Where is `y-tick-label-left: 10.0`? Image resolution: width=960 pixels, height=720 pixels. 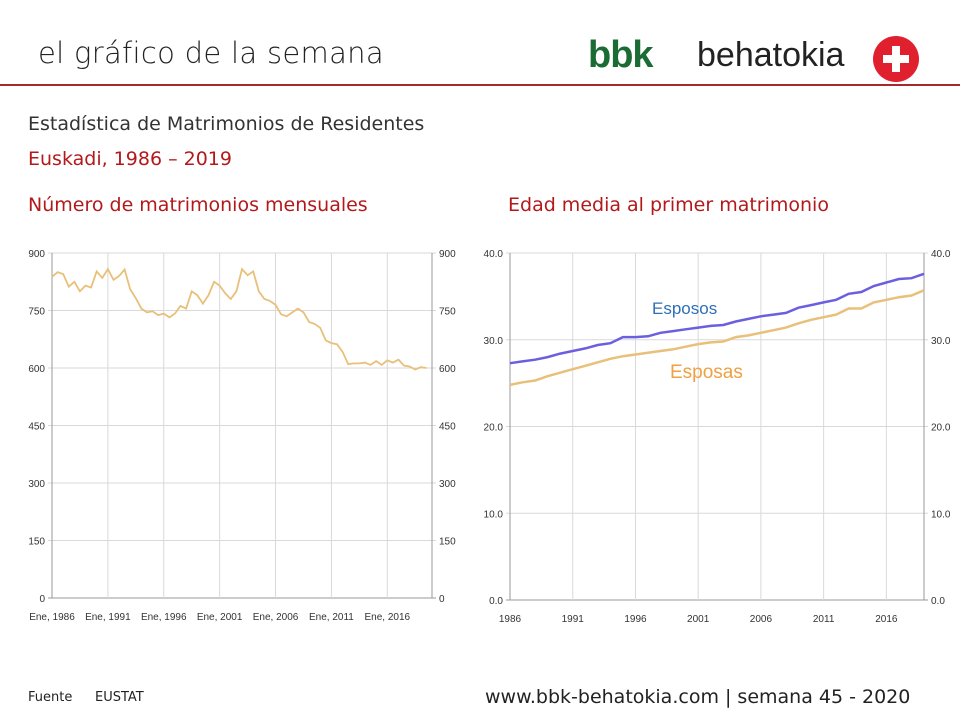
y-tick-label-left: 10.0 is located at coordinates (494, 514).